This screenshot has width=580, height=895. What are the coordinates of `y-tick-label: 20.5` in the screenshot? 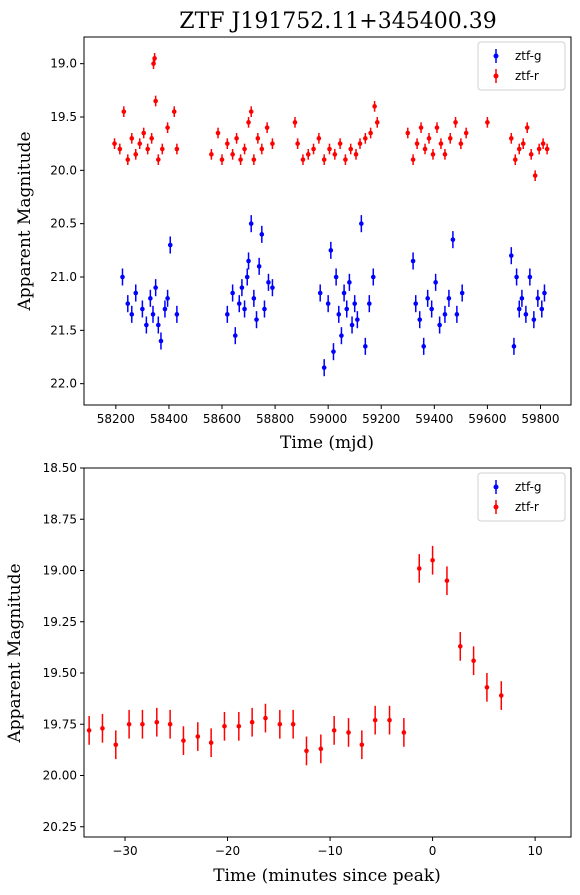 It's located at (63, 224).